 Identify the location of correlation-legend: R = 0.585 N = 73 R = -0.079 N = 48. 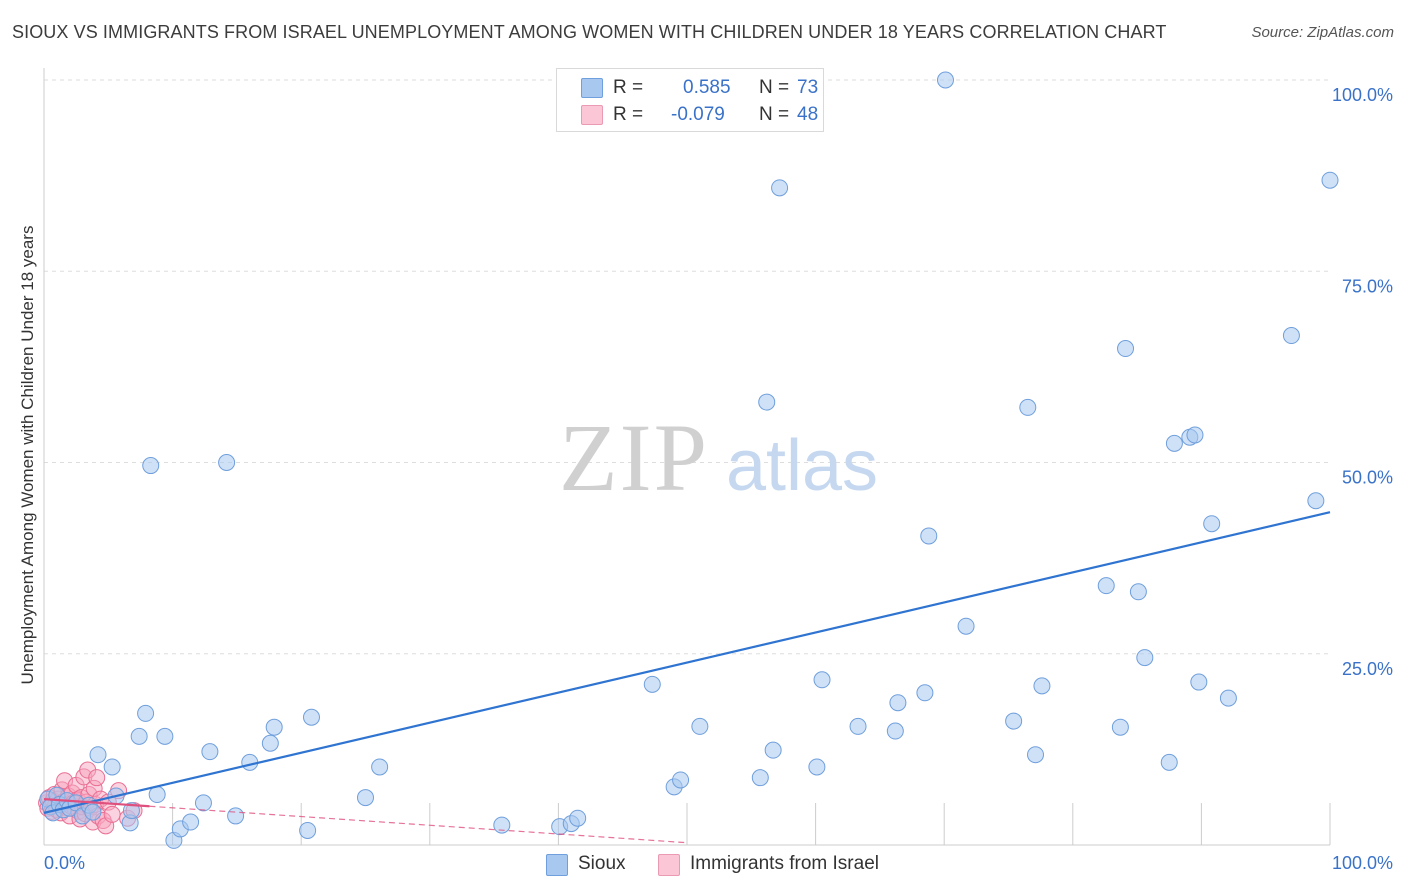
(690, 100).